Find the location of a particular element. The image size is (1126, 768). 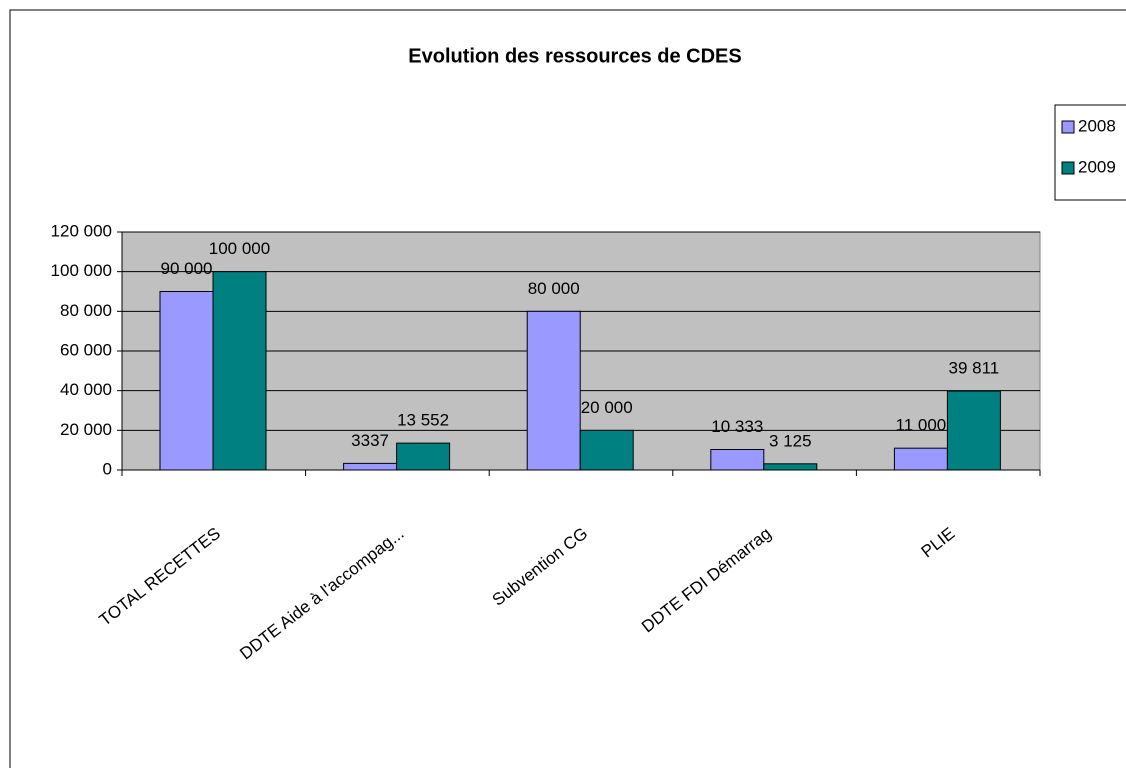

y-tick-label: 0 is located at coordinates (107, 468).